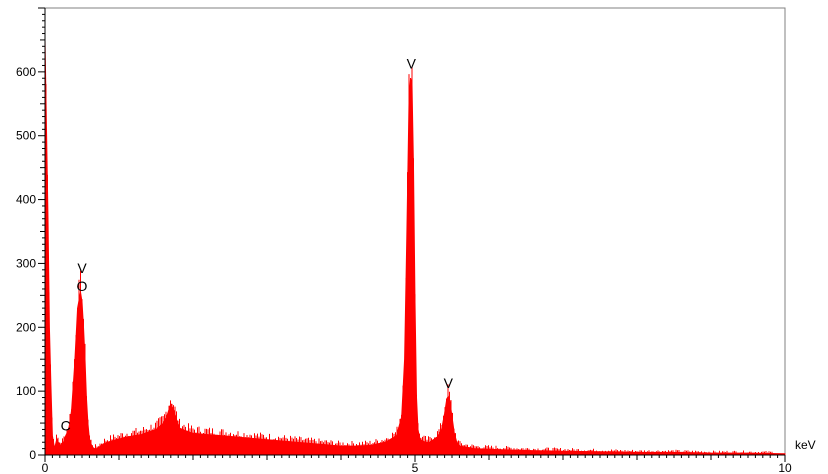 The image size is (828, 474). What do you see at coordinates (31, 234) in the screenshot?
I see `y-axis: 0 100 200 300 400 500 600` at bounding box center [31, 234].